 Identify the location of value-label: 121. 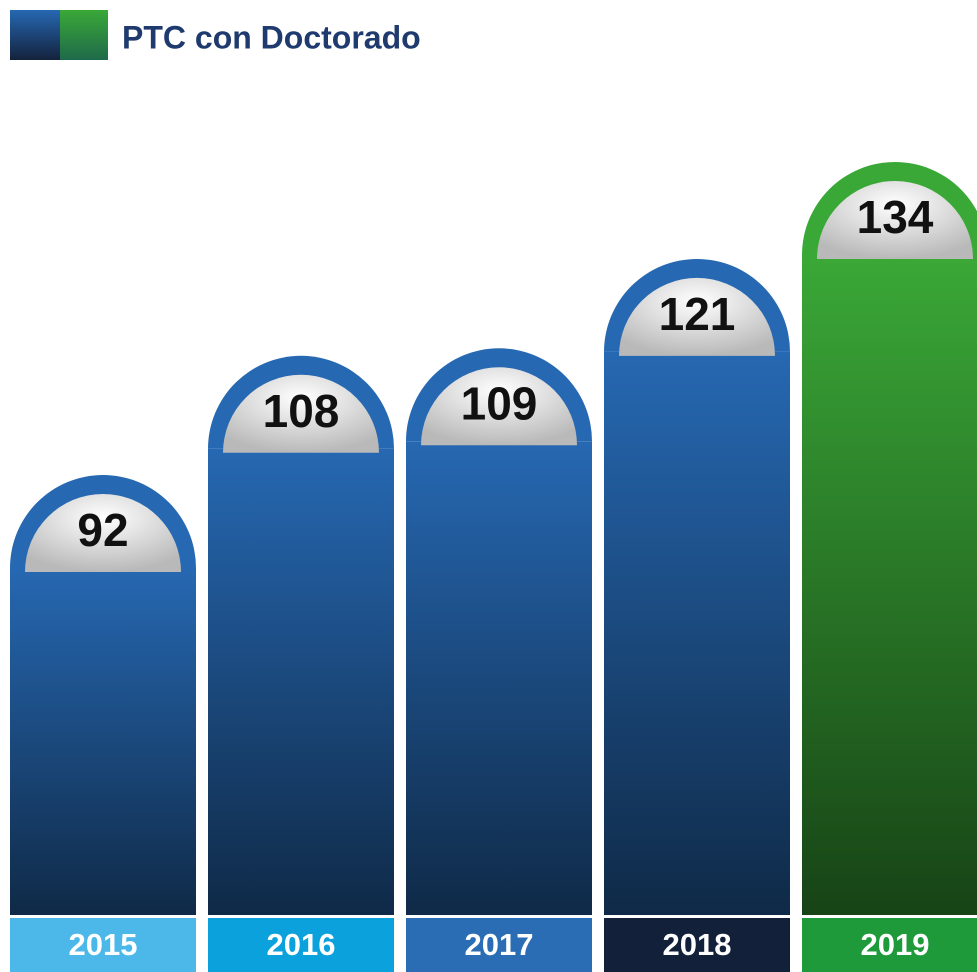
(697, 314).